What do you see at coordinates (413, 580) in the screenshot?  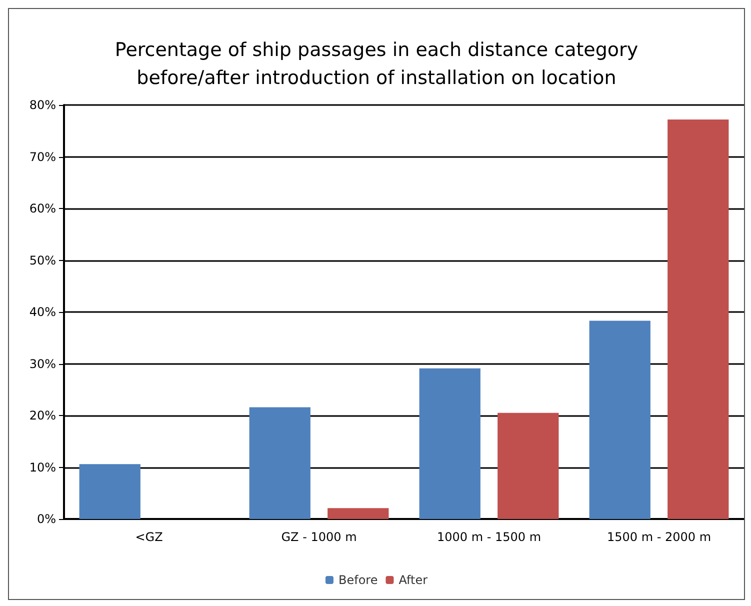 I see `legend-label: After` at bounding box center [413, 580].